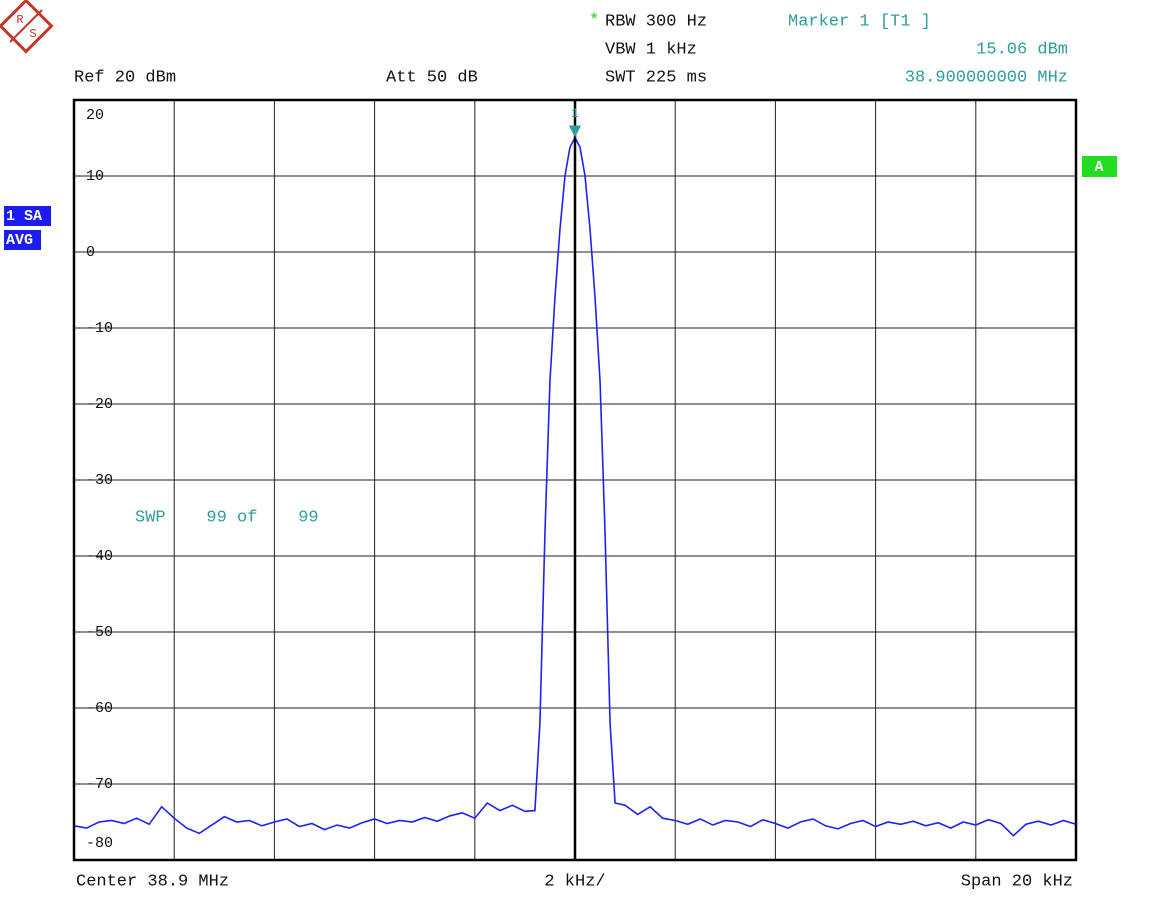 This screenshot has width=1150, height=900. I want to click on y-tick-label: -70, so click(99, 784).